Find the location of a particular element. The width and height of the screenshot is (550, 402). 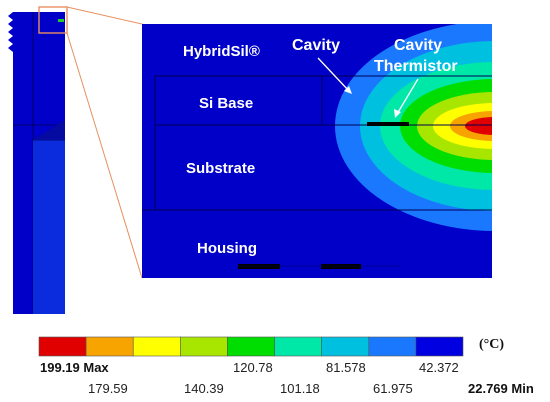

legend-min-label: 22.769 Min is located at coordinates (501, 388).